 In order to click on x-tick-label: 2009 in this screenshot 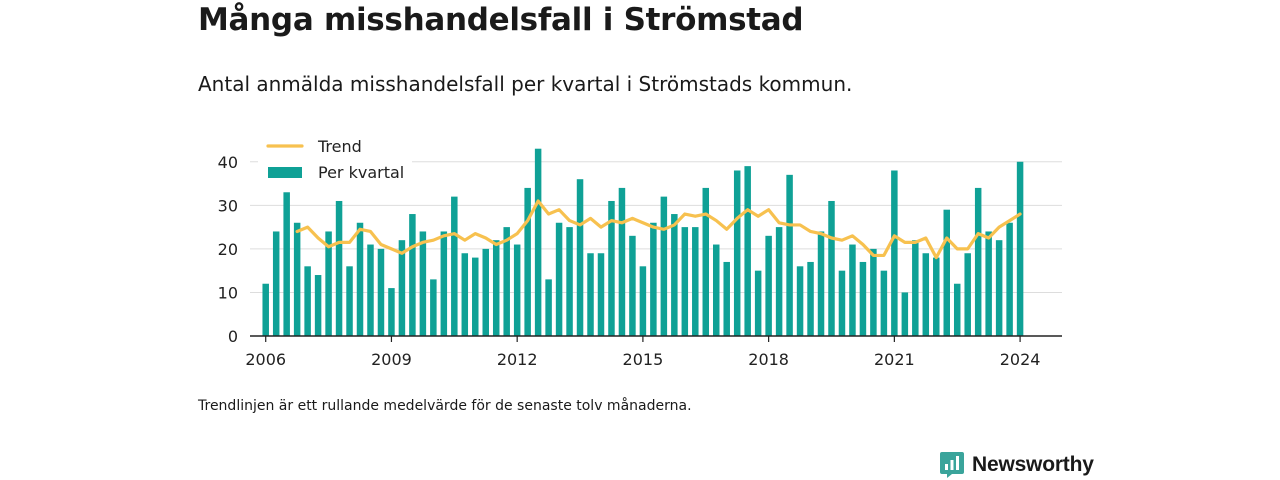, I will do `click(391, 359)`.